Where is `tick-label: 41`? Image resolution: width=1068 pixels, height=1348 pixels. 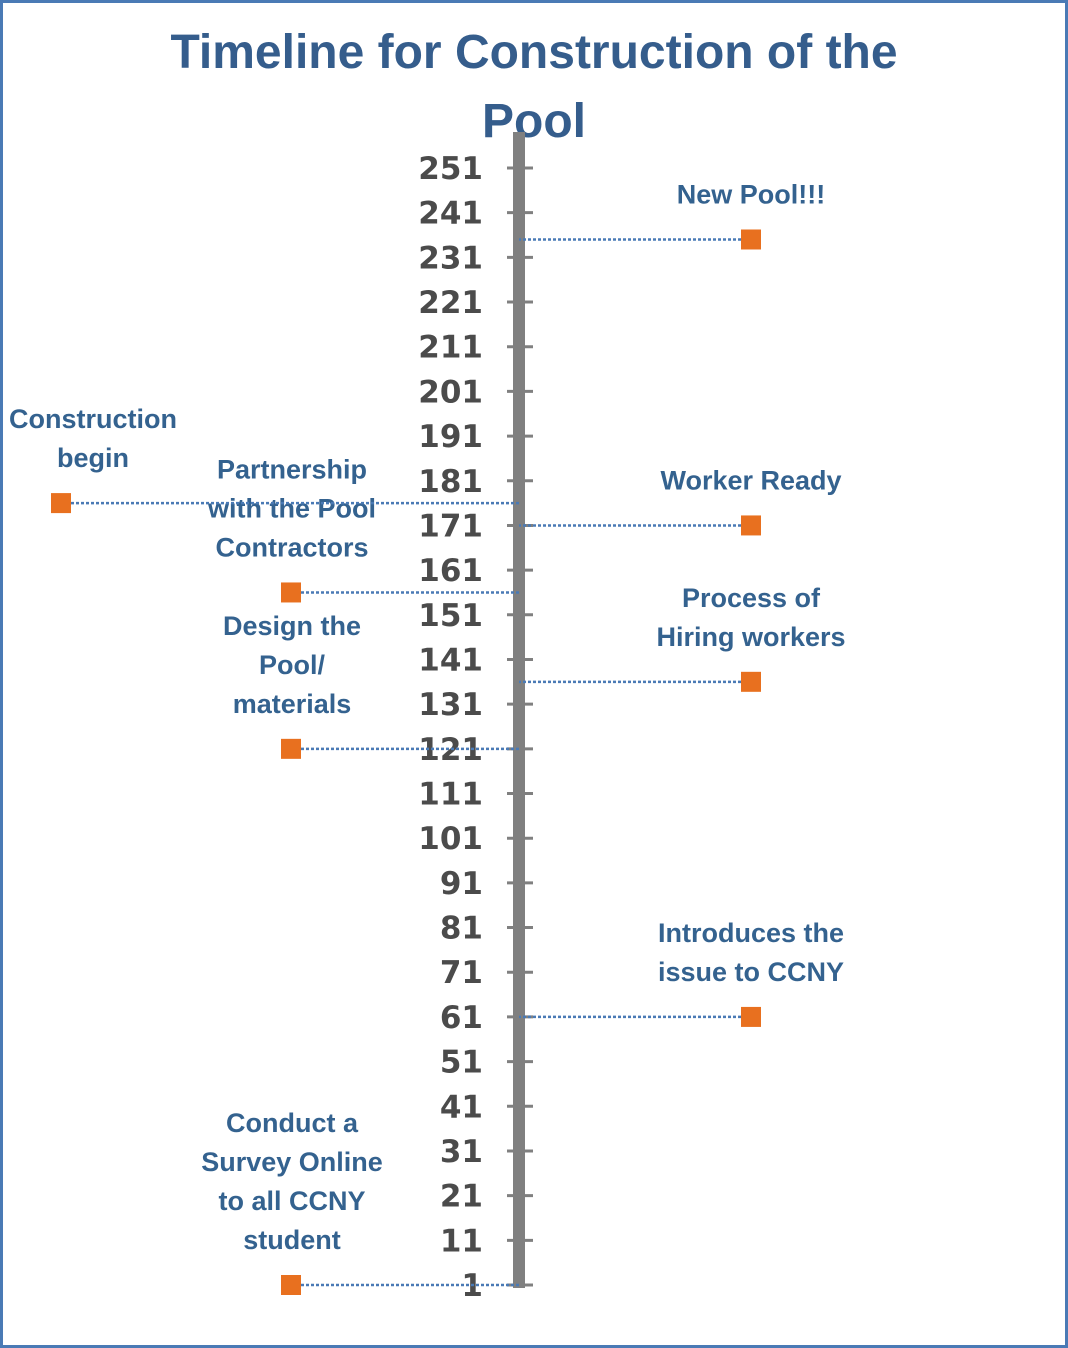 tick-label: 41 is located at coordinates (461, 1107).